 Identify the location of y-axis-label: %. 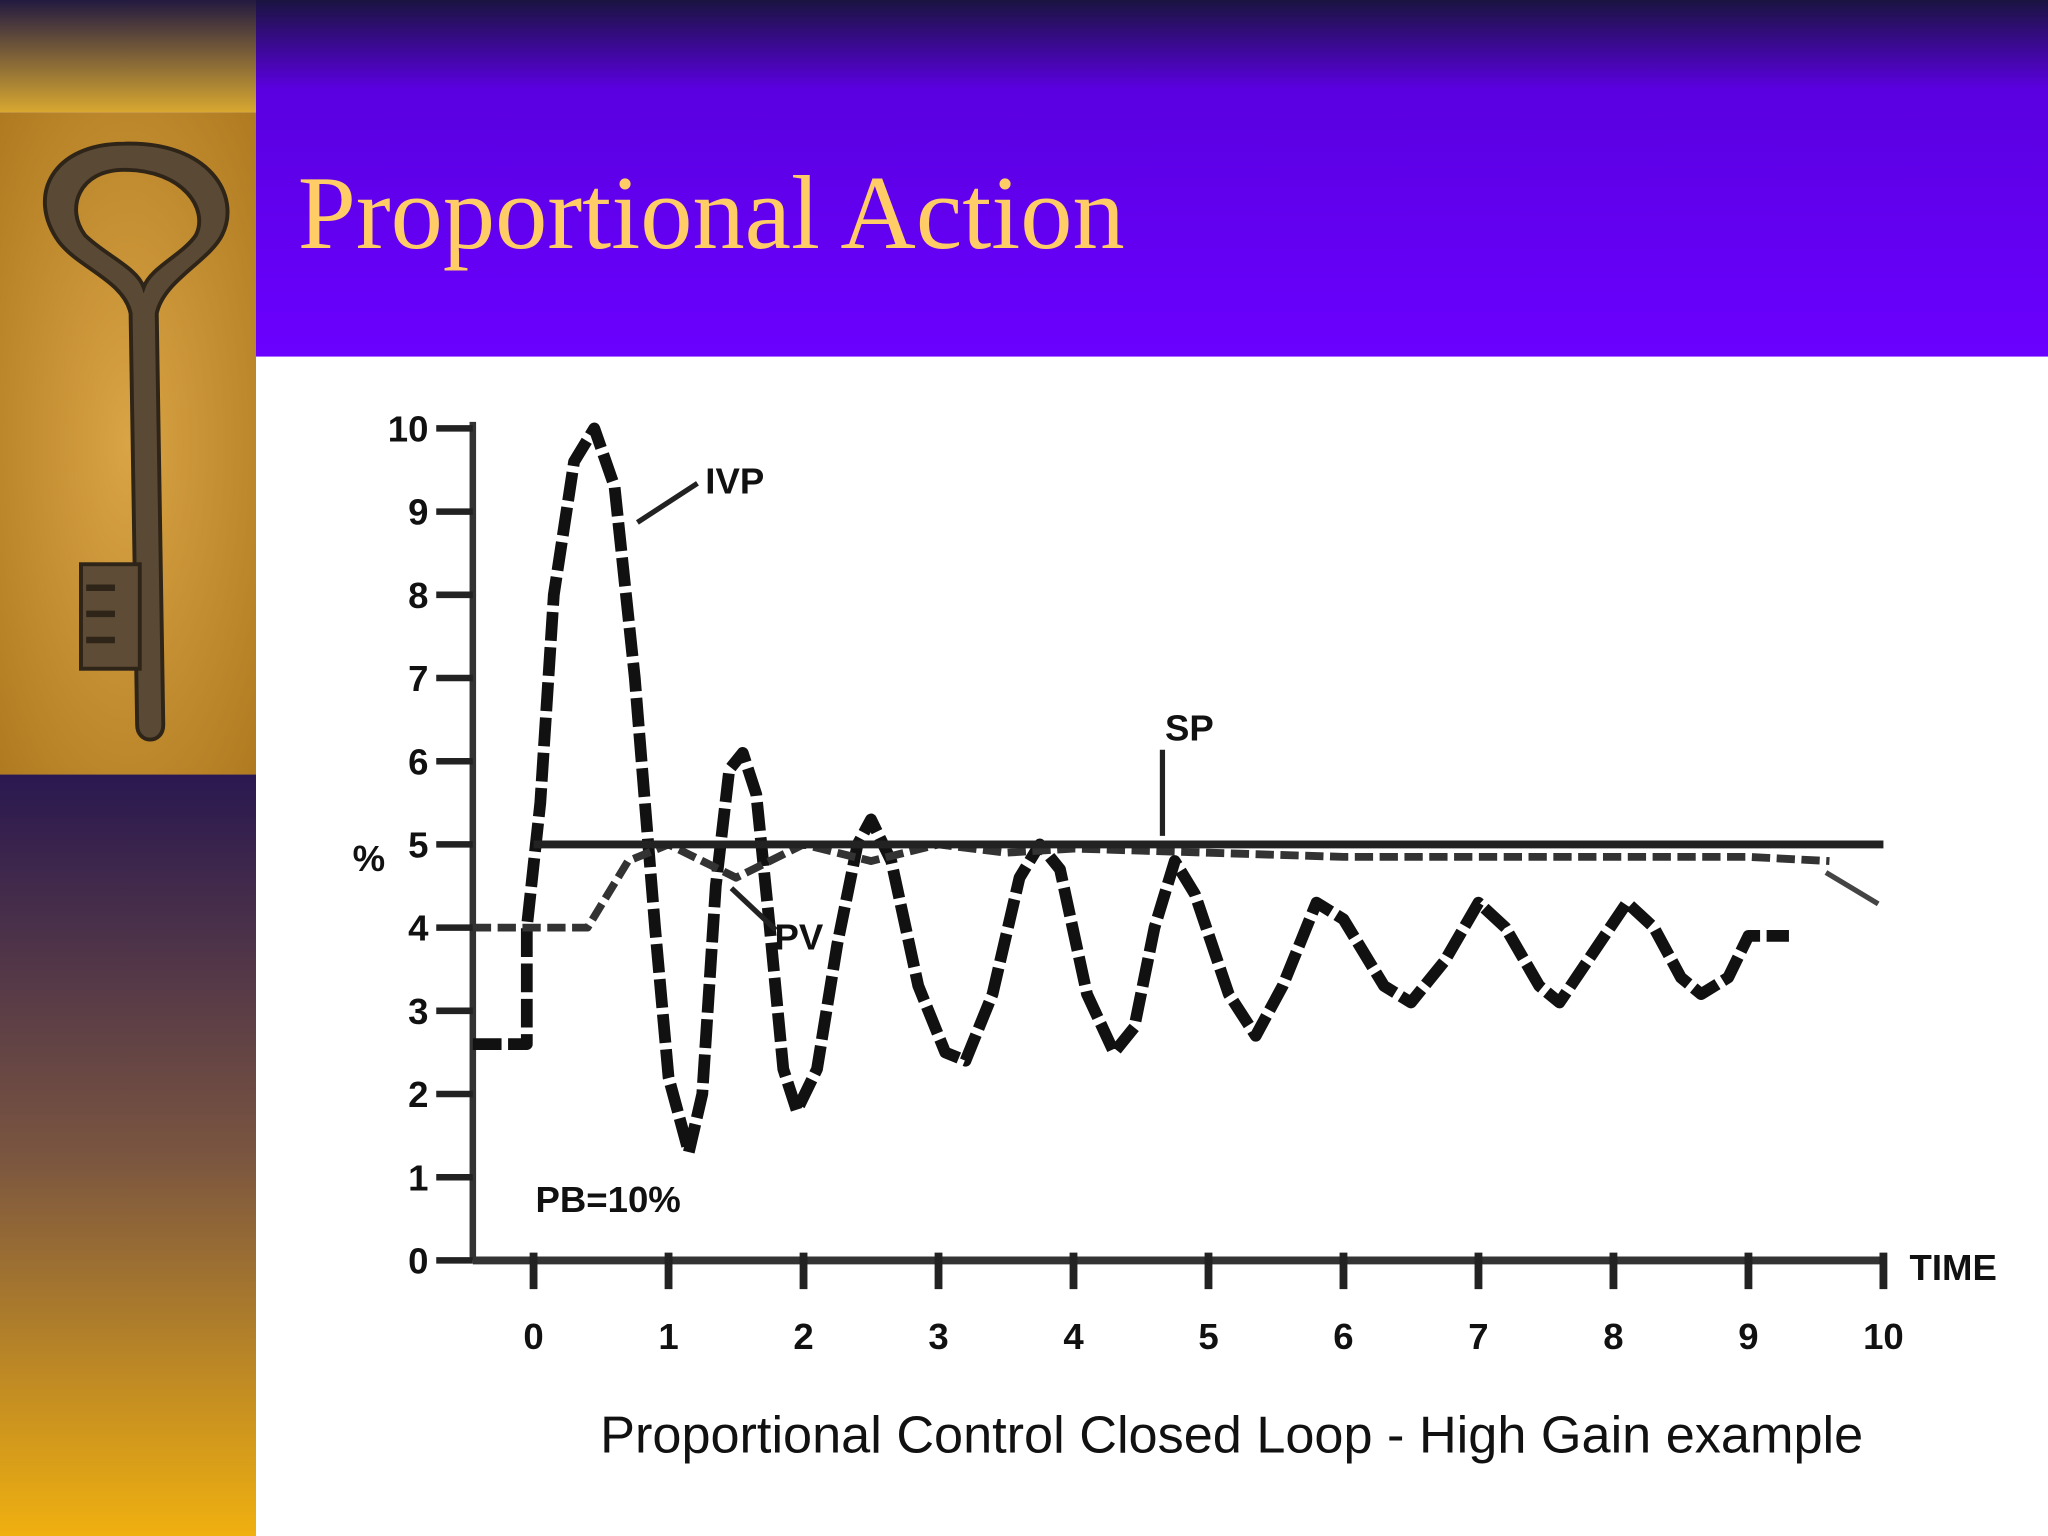
(369, 858).